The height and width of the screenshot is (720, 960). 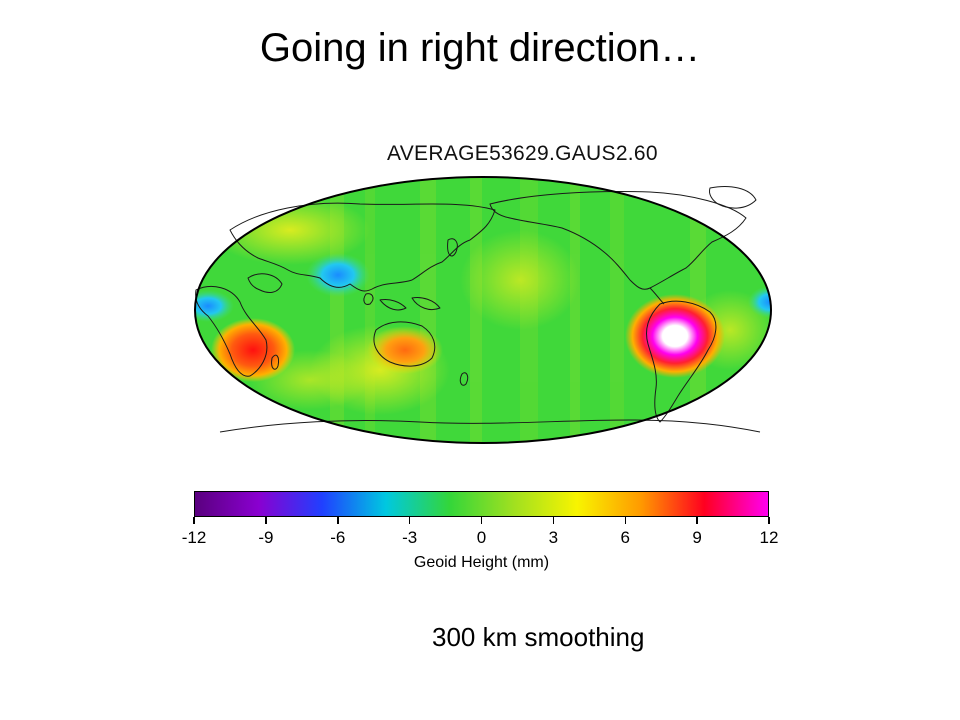 I want to click on colorbar-tick-label: -12, so click(x=194, y=537).